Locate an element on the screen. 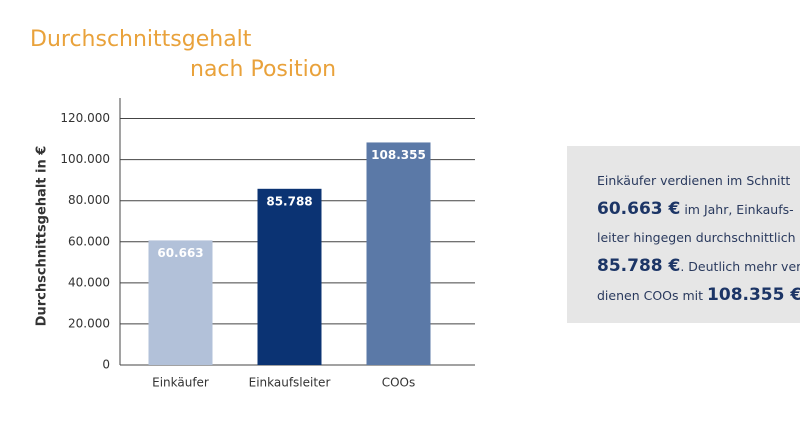 This screenshot has width=800, height=443. callout-text: dienen COOs mit is located at coordinates (652, 295).